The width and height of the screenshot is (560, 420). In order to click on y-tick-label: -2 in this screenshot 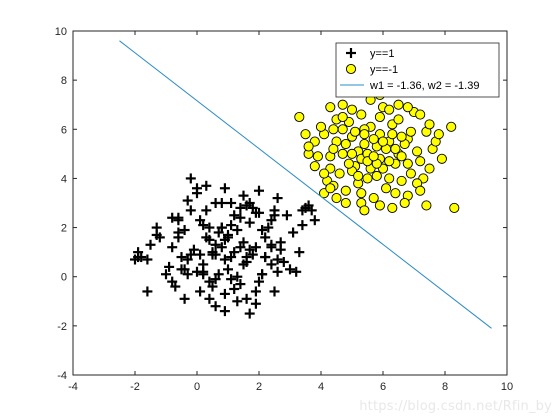, I will do `click(62, 327)`.